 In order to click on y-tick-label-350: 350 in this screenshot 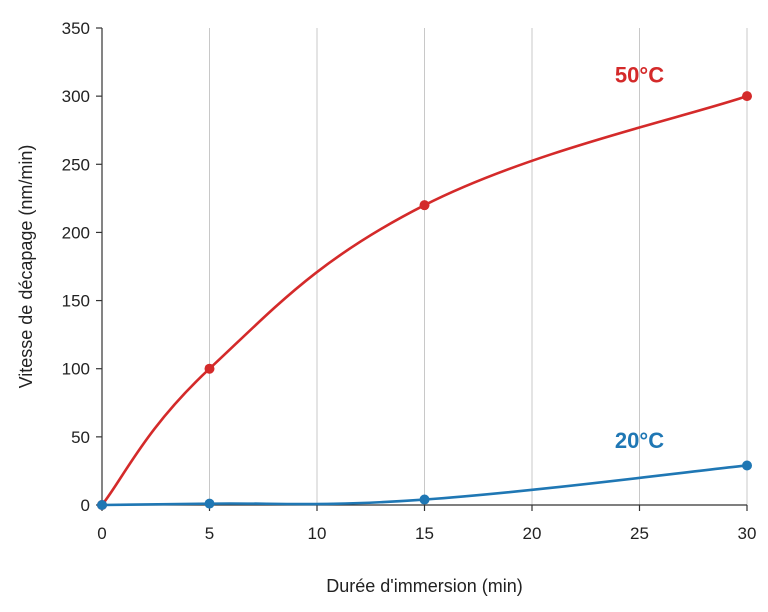, I will do `click(76, 28)`.